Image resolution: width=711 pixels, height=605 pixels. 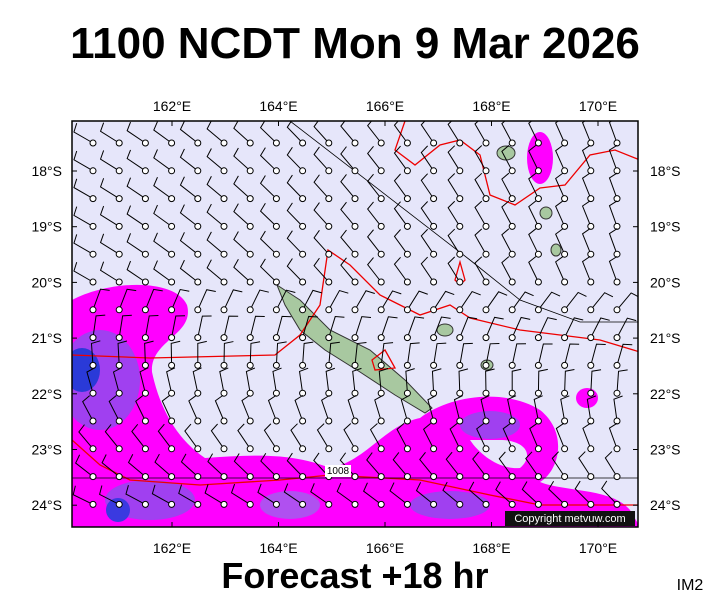 What do you see at coordinates (290, 505) in the screenshot?
I see `heavy-rain` at bounding box center [290, 505].